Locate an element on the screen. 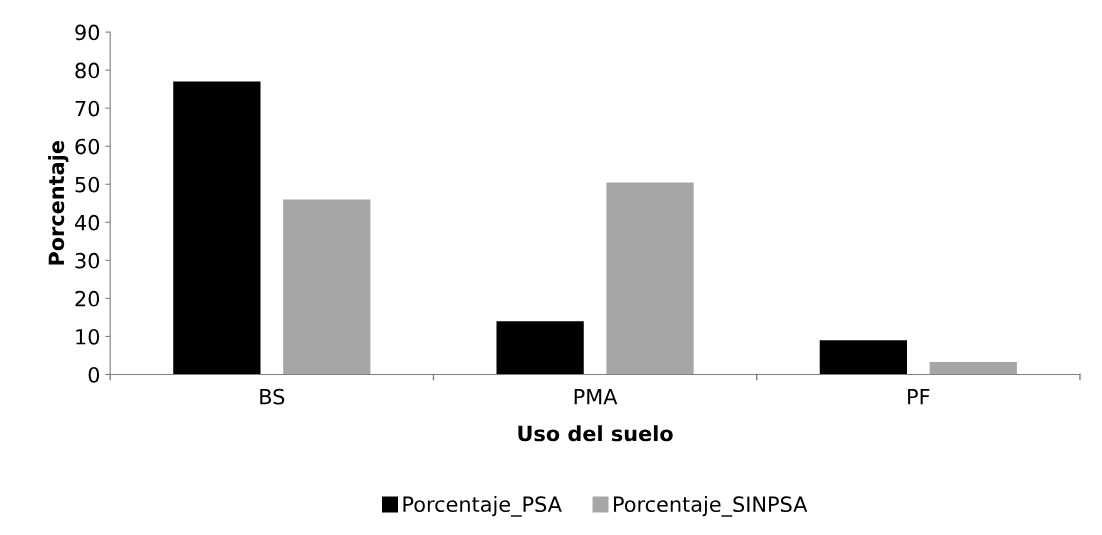 The height and width of the screenshot is (535, 1102). x-tick-label: PF is located at coordinates (919, 397).